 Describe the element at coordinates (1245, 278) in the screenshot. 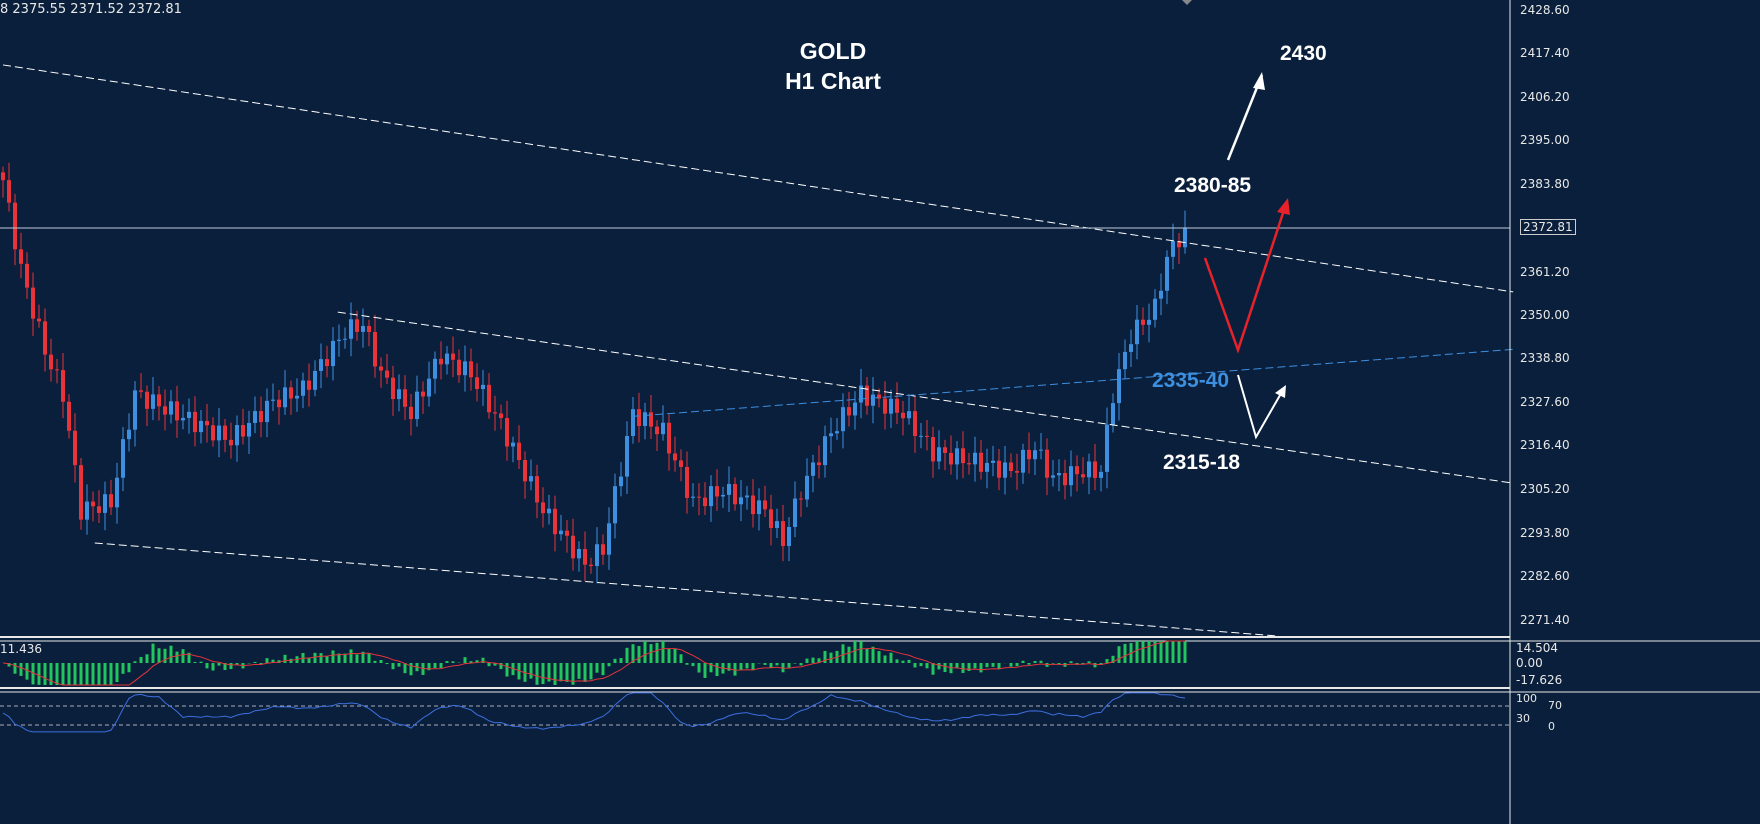

I see `red-arrow` at that location.